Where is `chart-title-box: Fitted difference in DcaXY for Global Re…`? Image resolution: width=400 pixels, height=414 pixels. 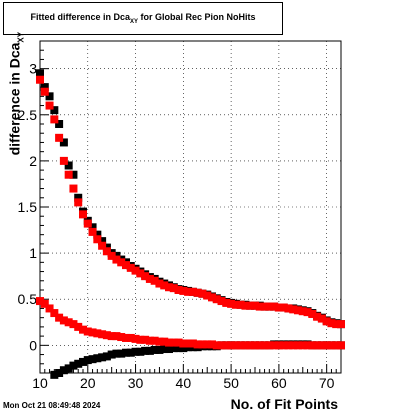
chart-title-box: Fitted difference in DcaXY for Global Re… is located at coordinates (143, 18).